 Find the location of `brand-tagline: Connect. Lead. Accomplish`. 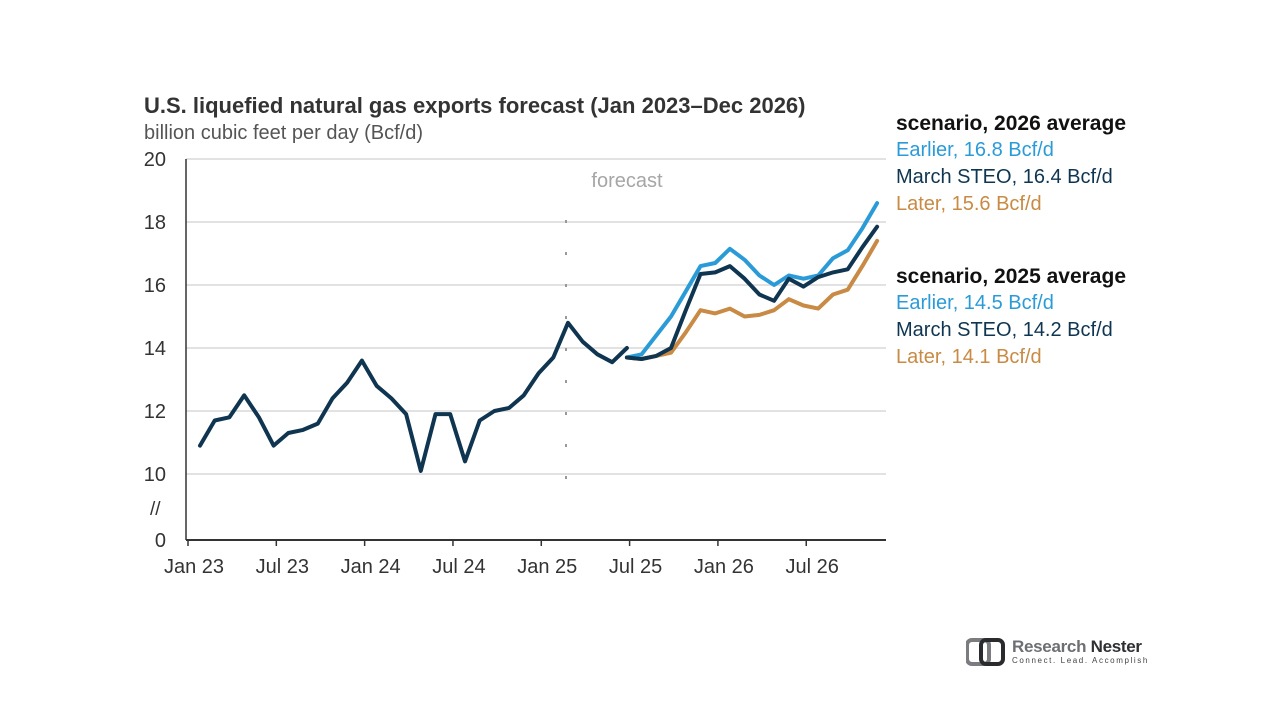

brand-tagline: Connect. Lead. Accomplish is located at coordinates (1080, 660).